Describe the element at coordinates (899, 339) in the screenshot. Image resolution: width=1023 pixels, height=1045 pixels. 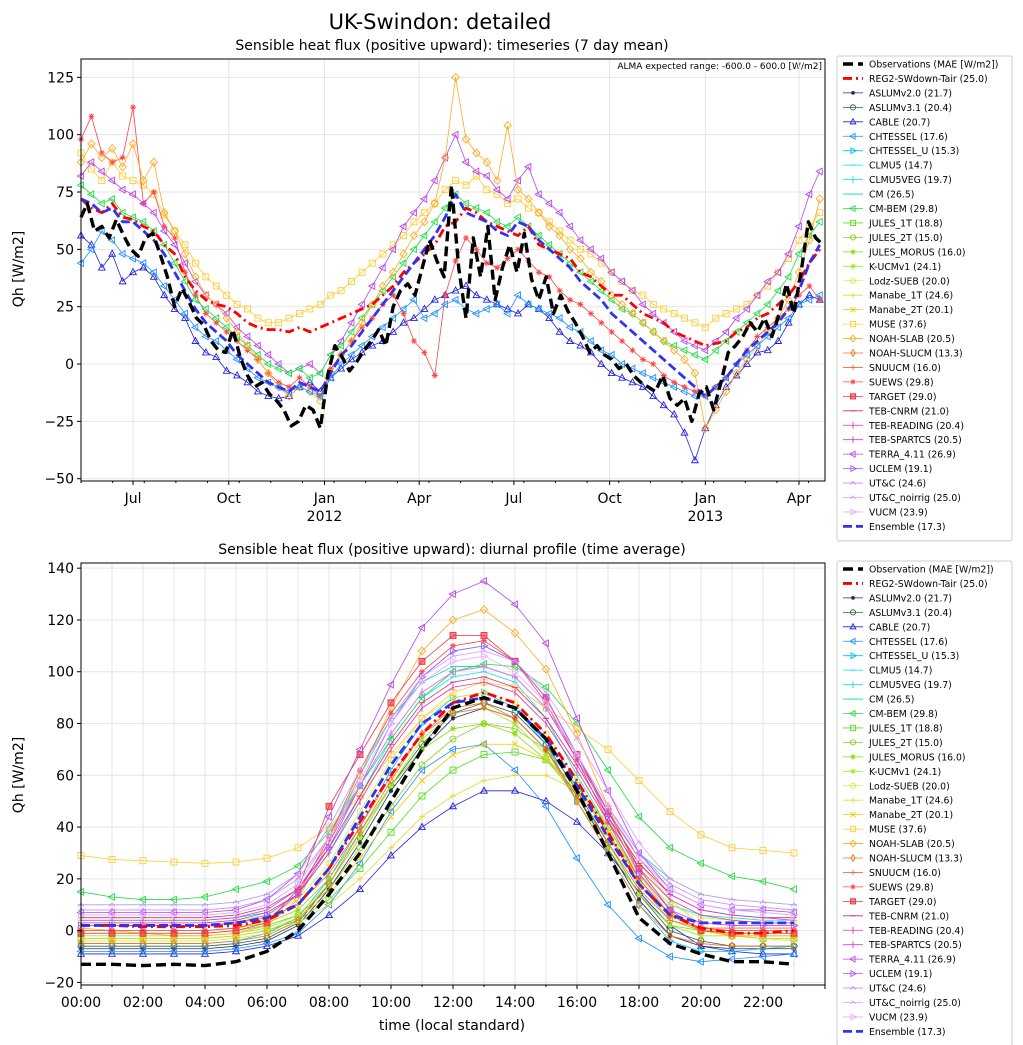
I see `legend-item: NOAH-SLAB (20.5)` at that location.